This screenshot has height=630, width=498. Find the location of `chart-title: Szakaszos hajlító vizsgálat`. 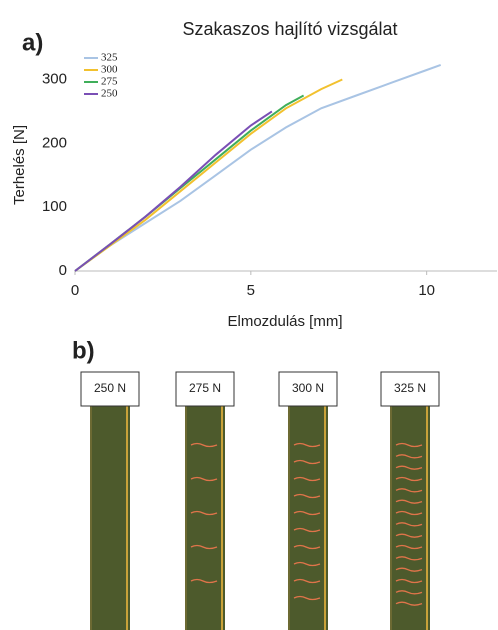

chart-title: Szakaszos hajlító vizsgálat is located at coordinates (289, 29).